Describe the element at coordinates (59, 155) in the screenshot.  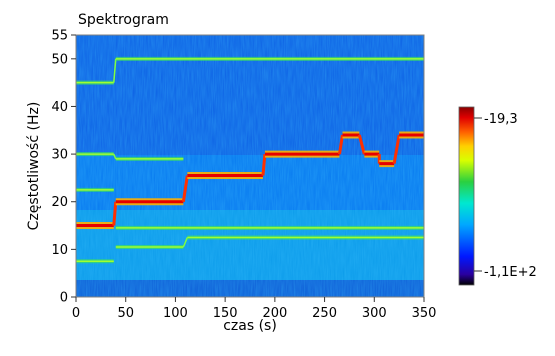
I see `y-tick-label: 30` at that location.